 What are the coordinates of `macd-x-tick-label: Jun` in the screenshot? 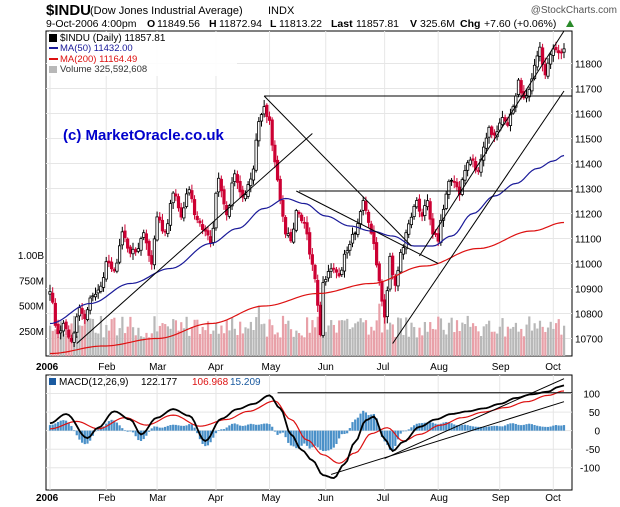 It's located at (326, 498).